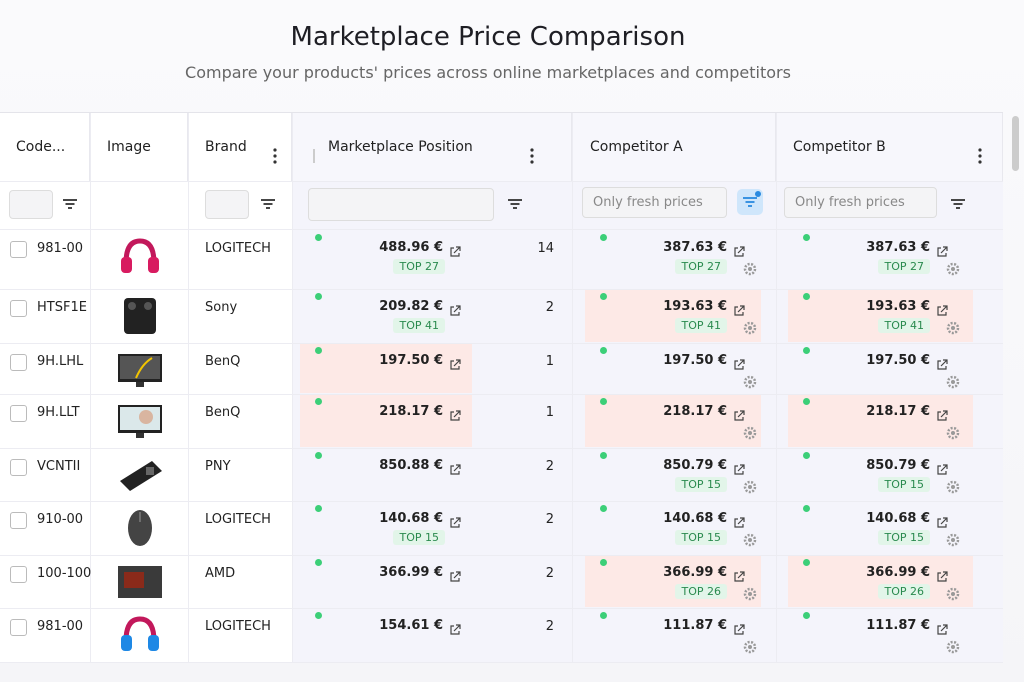  What do you see at coordinates (695, 572) in the screenshot?
I see `price: 366.99 €` at bounding box center [695, 572].